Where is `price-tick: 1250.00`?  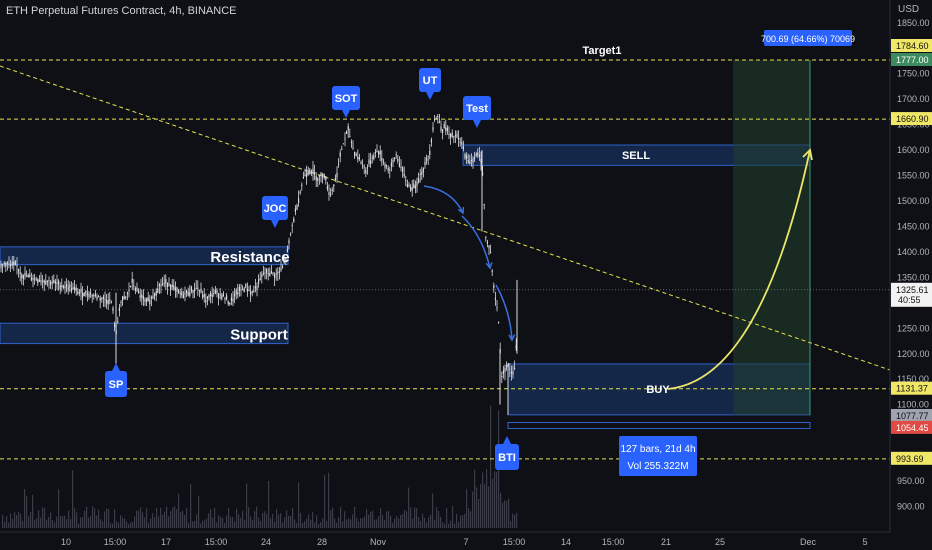
price-tick: 1250.00 is located at coordinates (913, 328).